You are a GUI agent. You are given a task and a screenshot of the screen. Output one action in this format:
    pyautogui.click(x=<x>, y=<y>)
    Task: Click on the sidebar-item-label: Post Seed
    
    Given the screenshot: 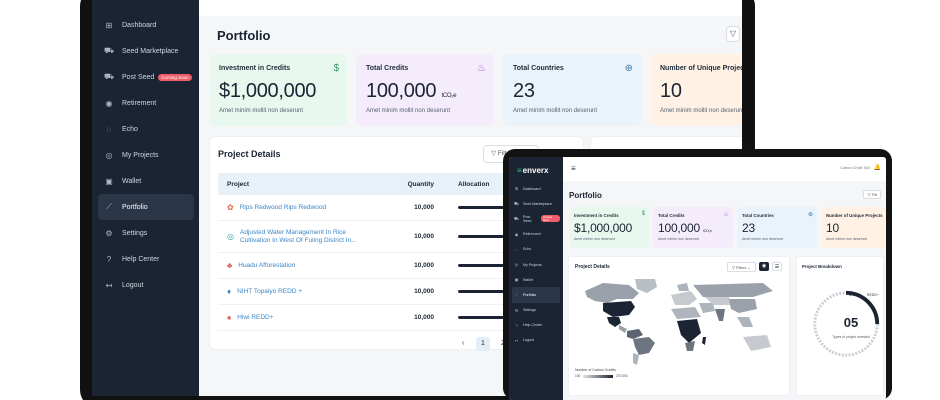 What is the action you would take?
    pyautogui.click(x=138, y=77)
    